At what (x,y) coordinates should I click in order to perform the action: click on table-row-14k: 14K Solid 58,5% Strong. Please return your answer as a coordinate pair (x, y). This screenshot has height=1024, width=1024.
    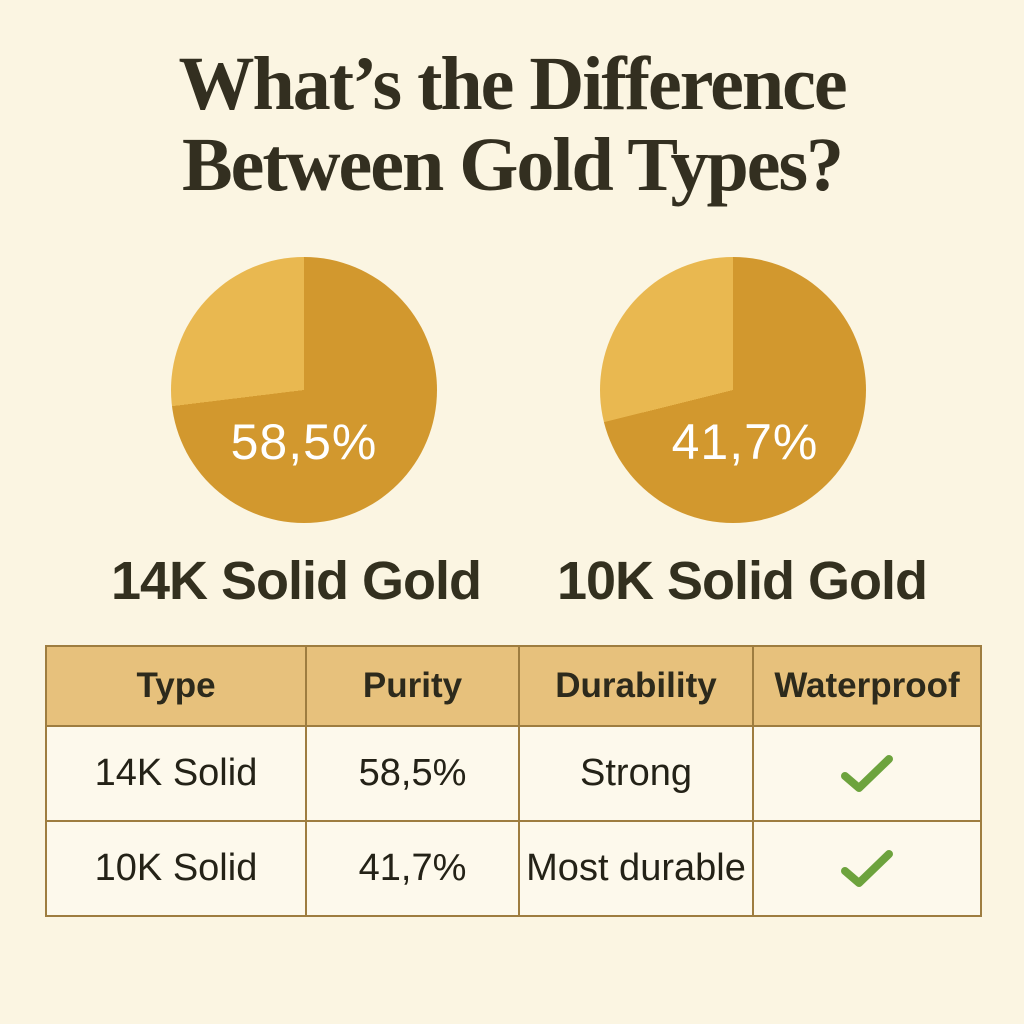
    Looking at the image, I should click on (513, 773).